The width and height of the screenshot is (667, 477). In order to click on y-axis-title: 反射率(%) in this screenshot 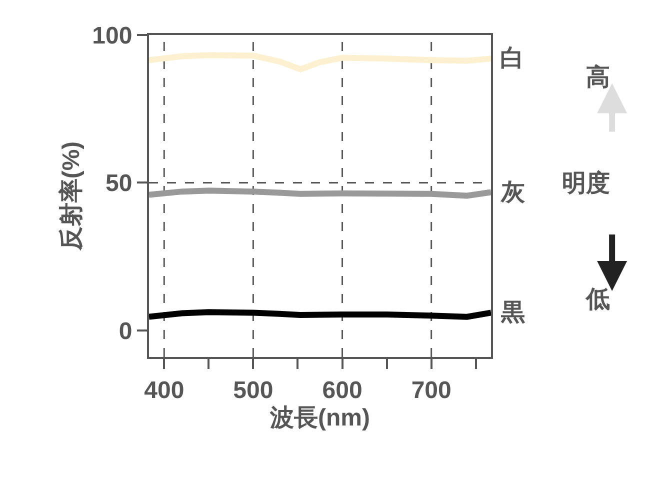, I will do `click(71, 196)`.